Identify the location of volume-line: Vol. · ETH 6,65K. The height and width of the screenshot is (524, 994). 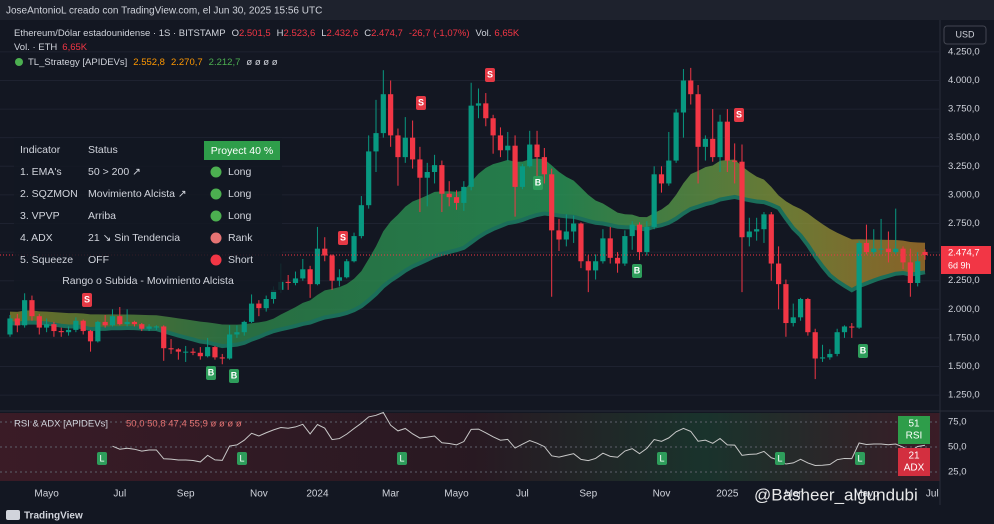
(51, 47).